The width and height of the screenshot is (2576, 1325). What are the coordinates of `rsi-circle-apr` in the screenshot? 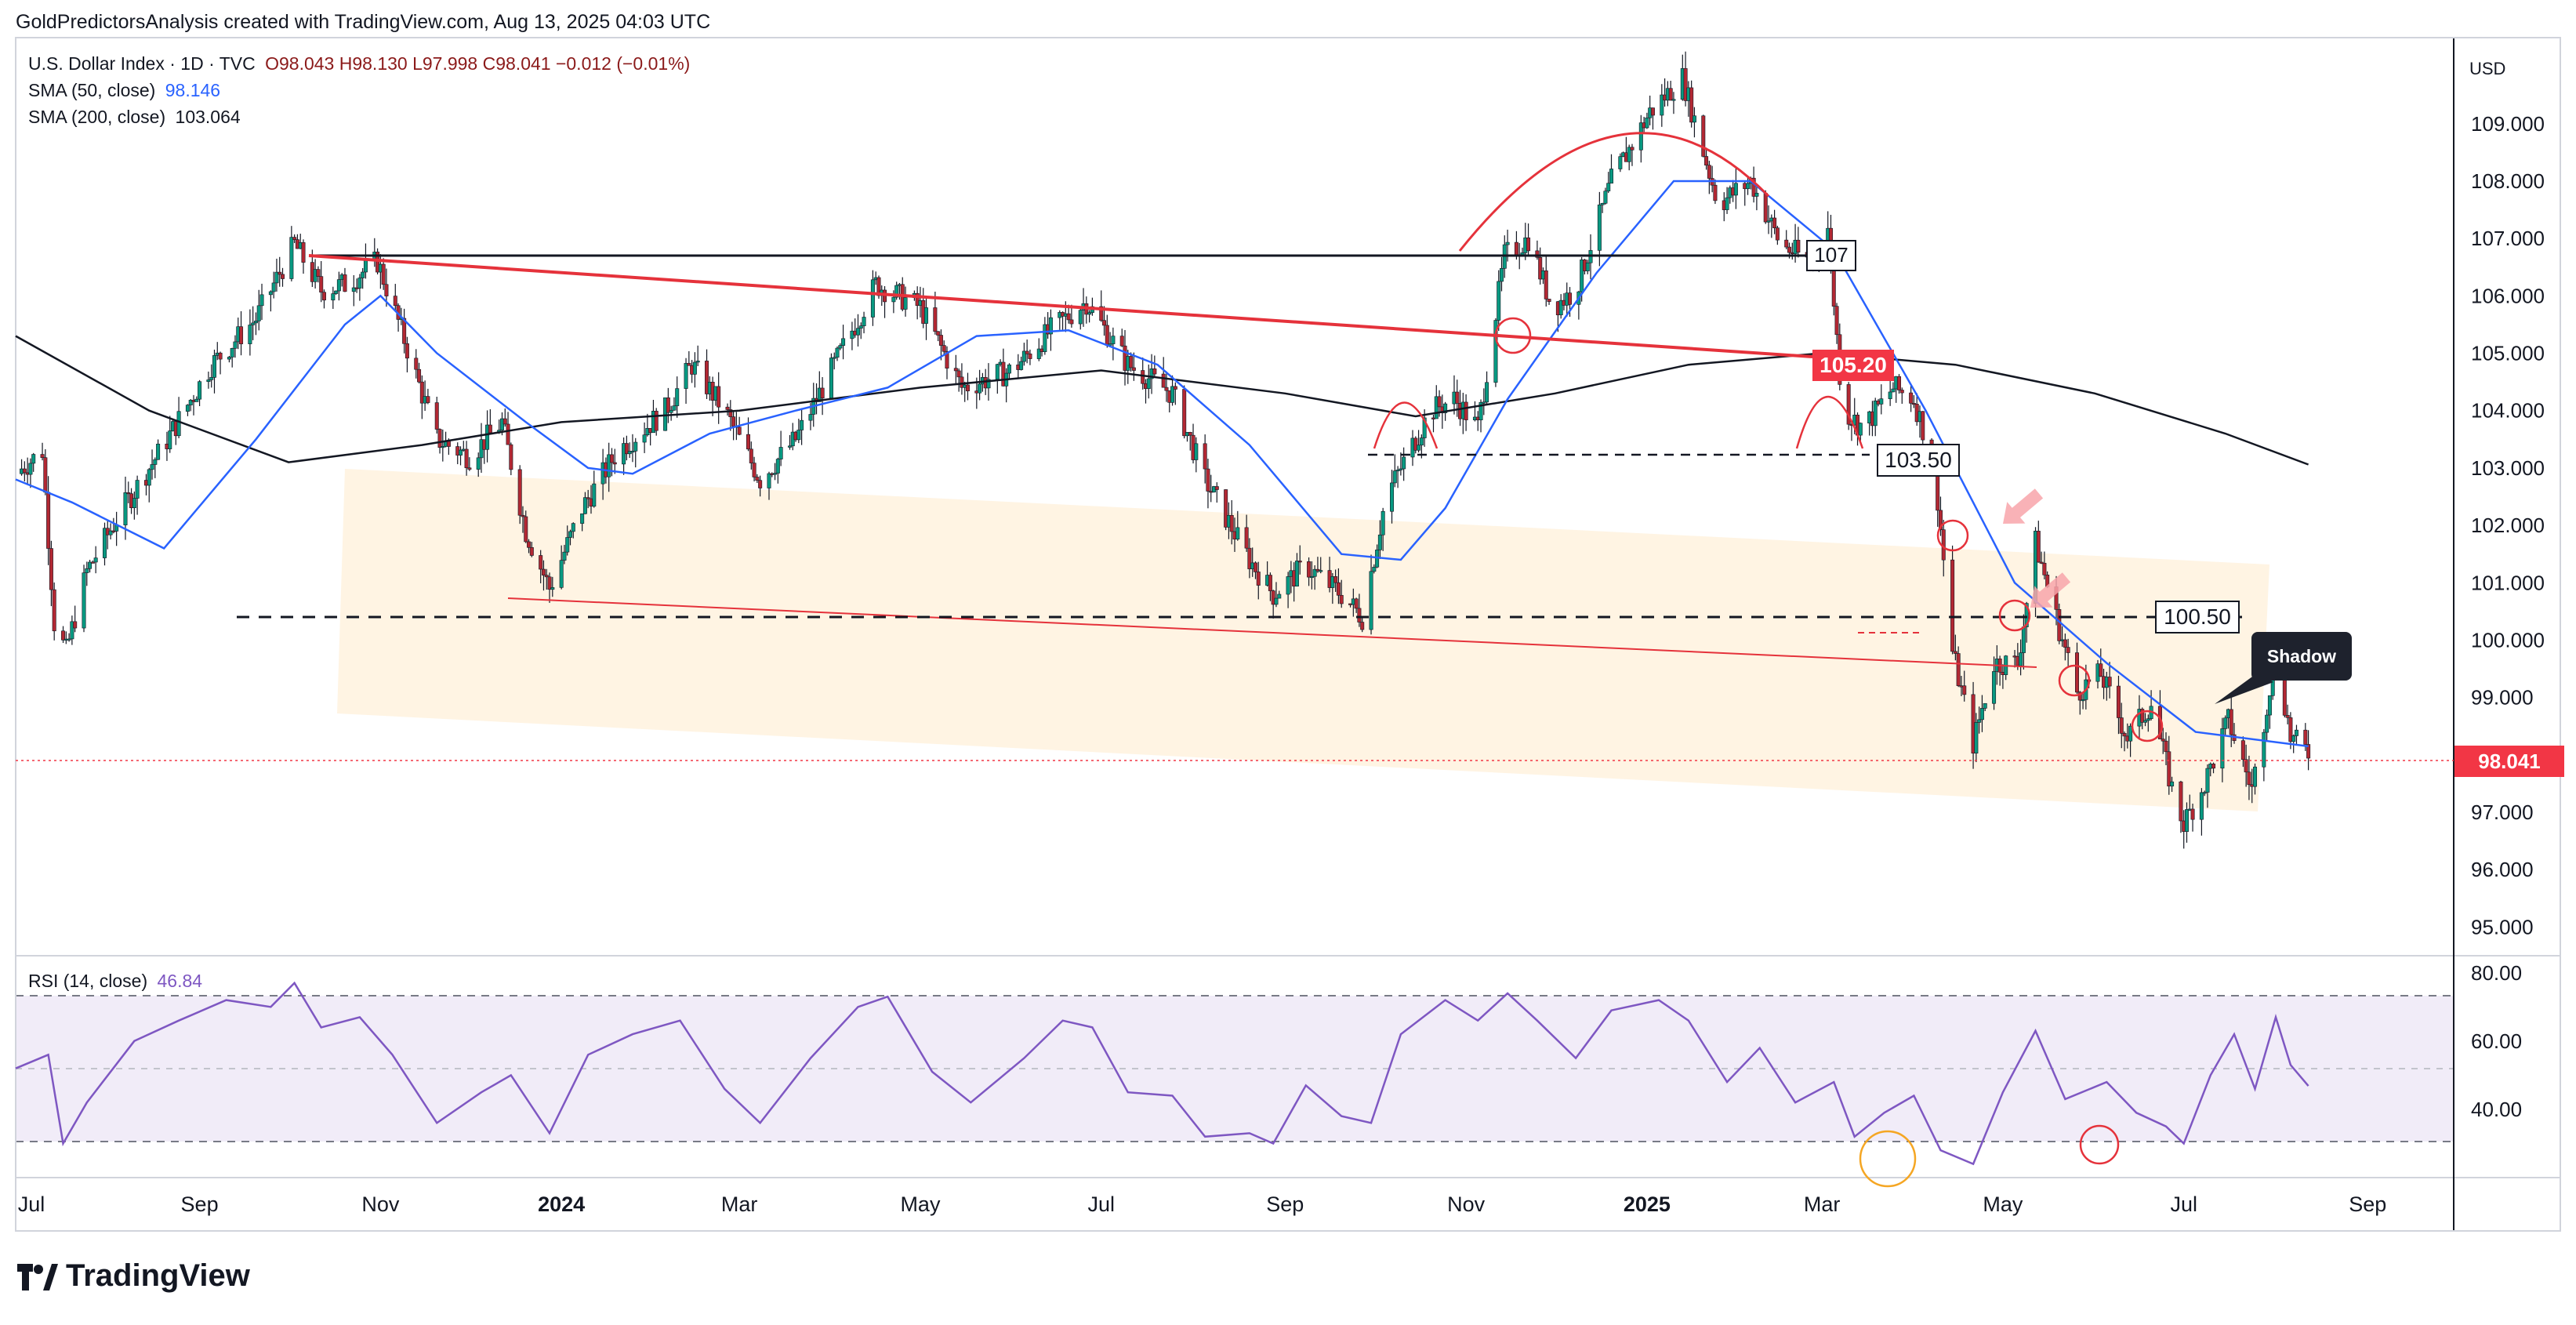 It's located at (1888, 1159).